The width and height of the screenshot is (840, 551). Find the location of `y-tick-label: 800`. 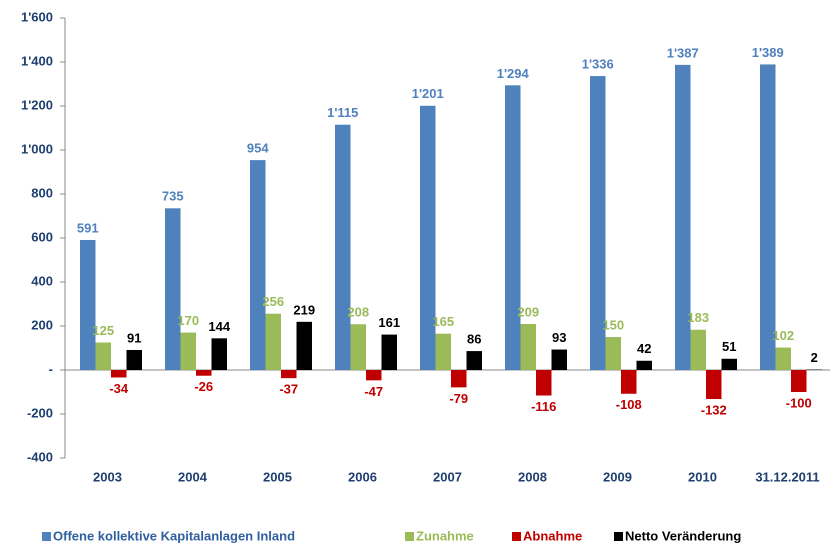

y-tick-label: 800 is located at coordinates (42, 192).